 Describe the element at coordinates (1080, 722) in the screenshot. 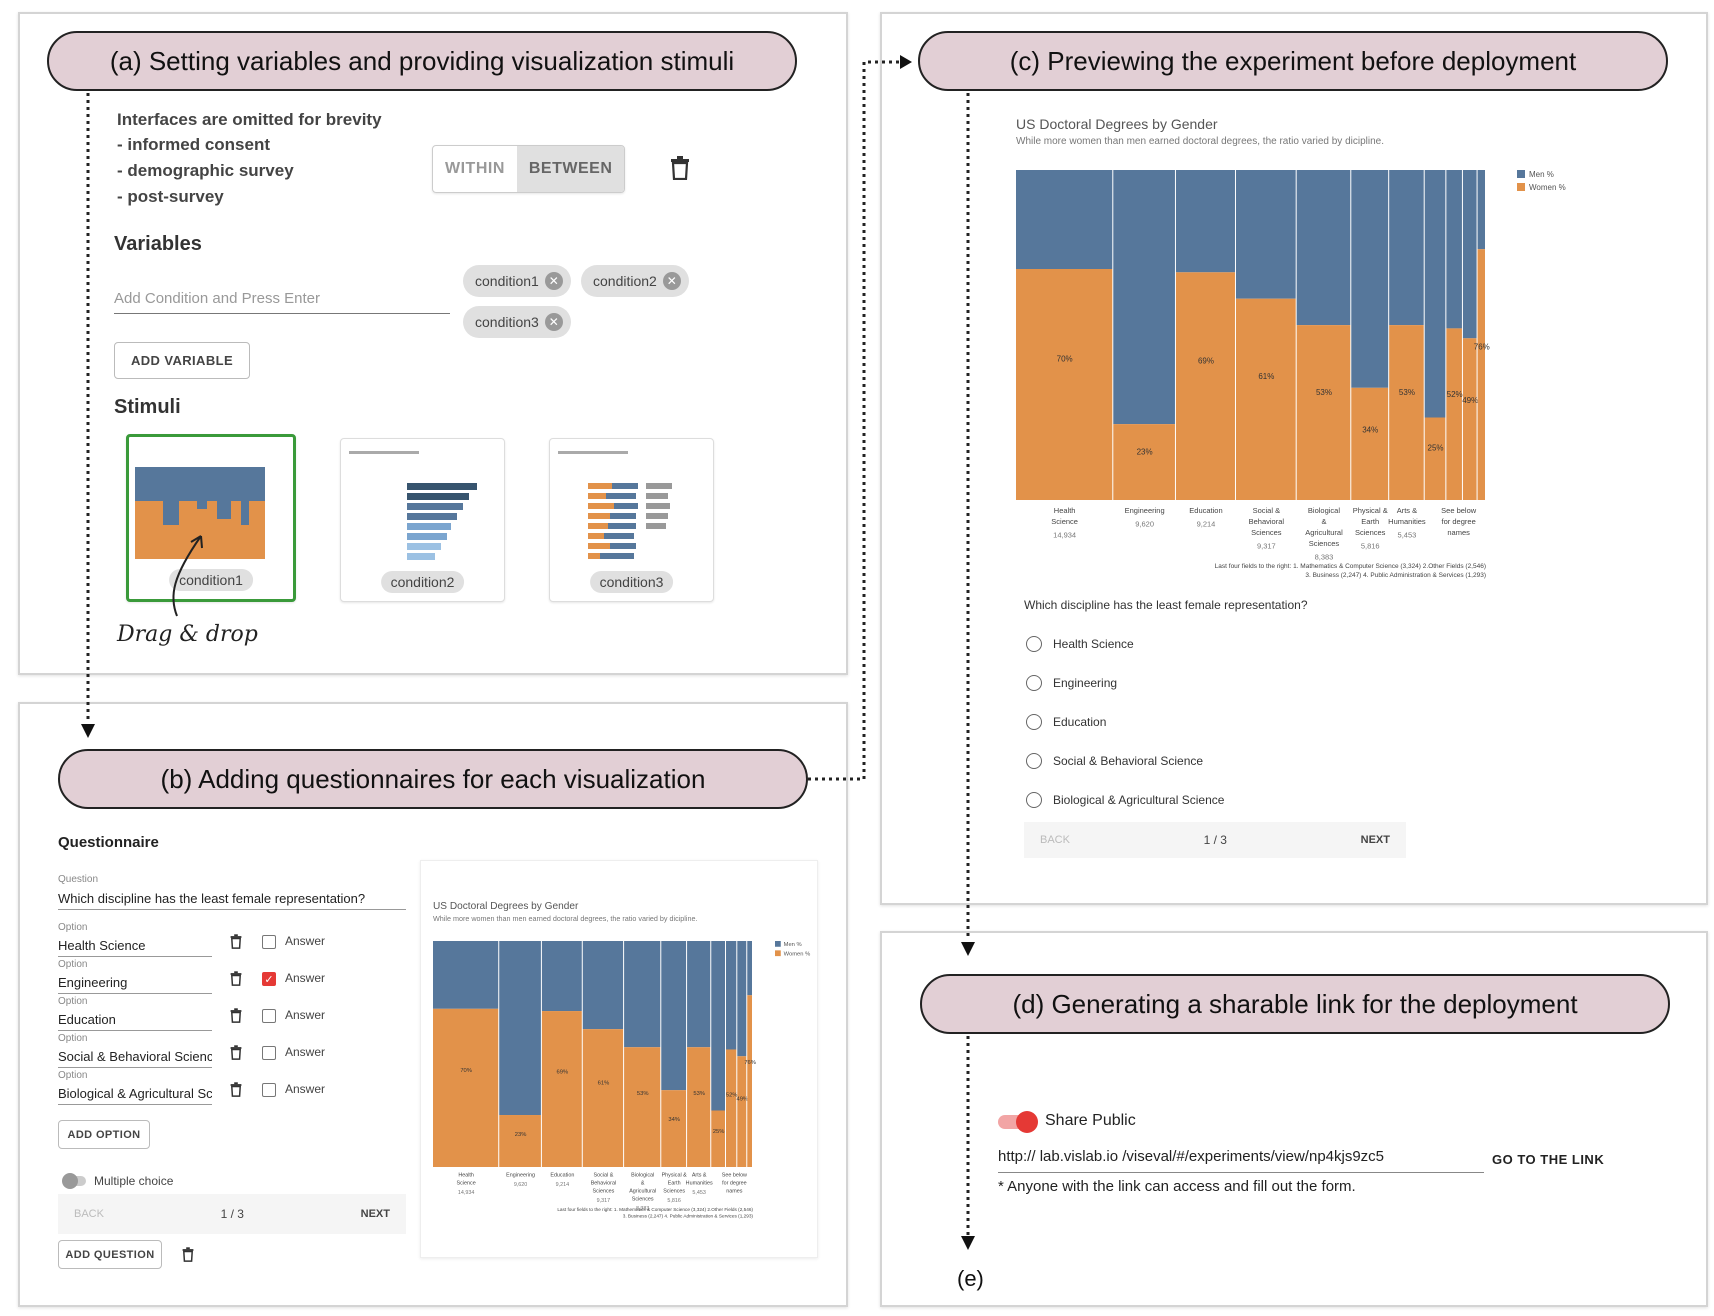

I see `radio-label: Education` at that location.